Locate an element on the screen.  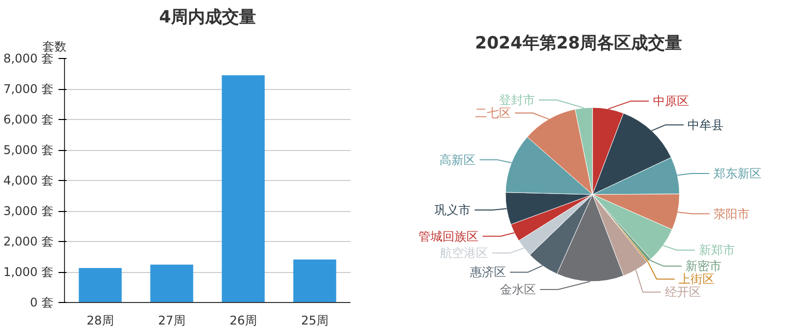
y-tick-label: 3,000 套 is located at coordinates (28, 211).